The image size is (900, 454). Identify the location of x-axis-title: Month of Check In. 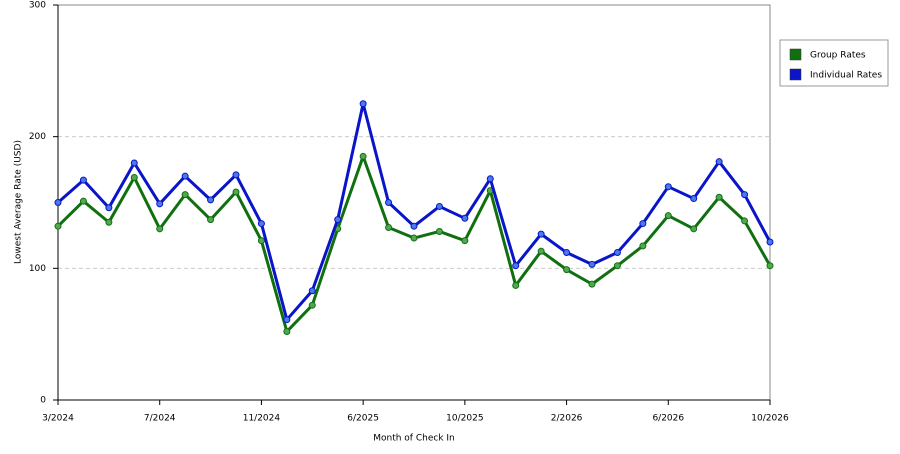
(414, 439).